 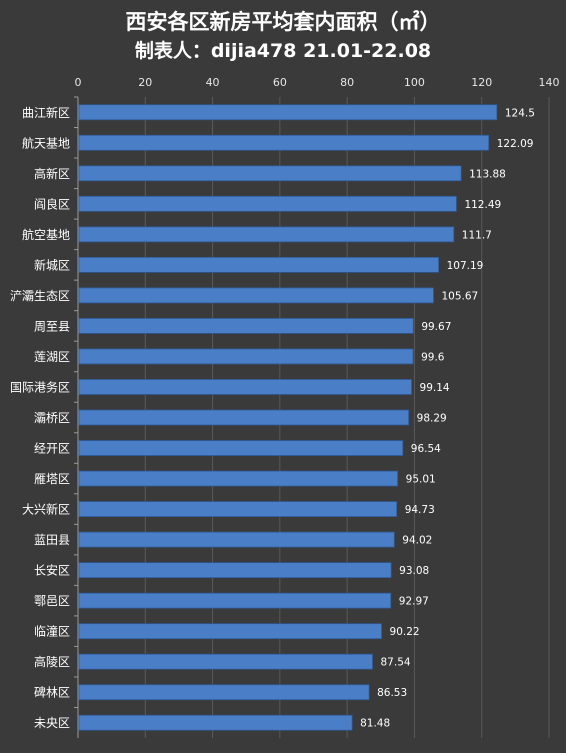 I want to click on value-label: 90.22, so click(x=405, y=632).